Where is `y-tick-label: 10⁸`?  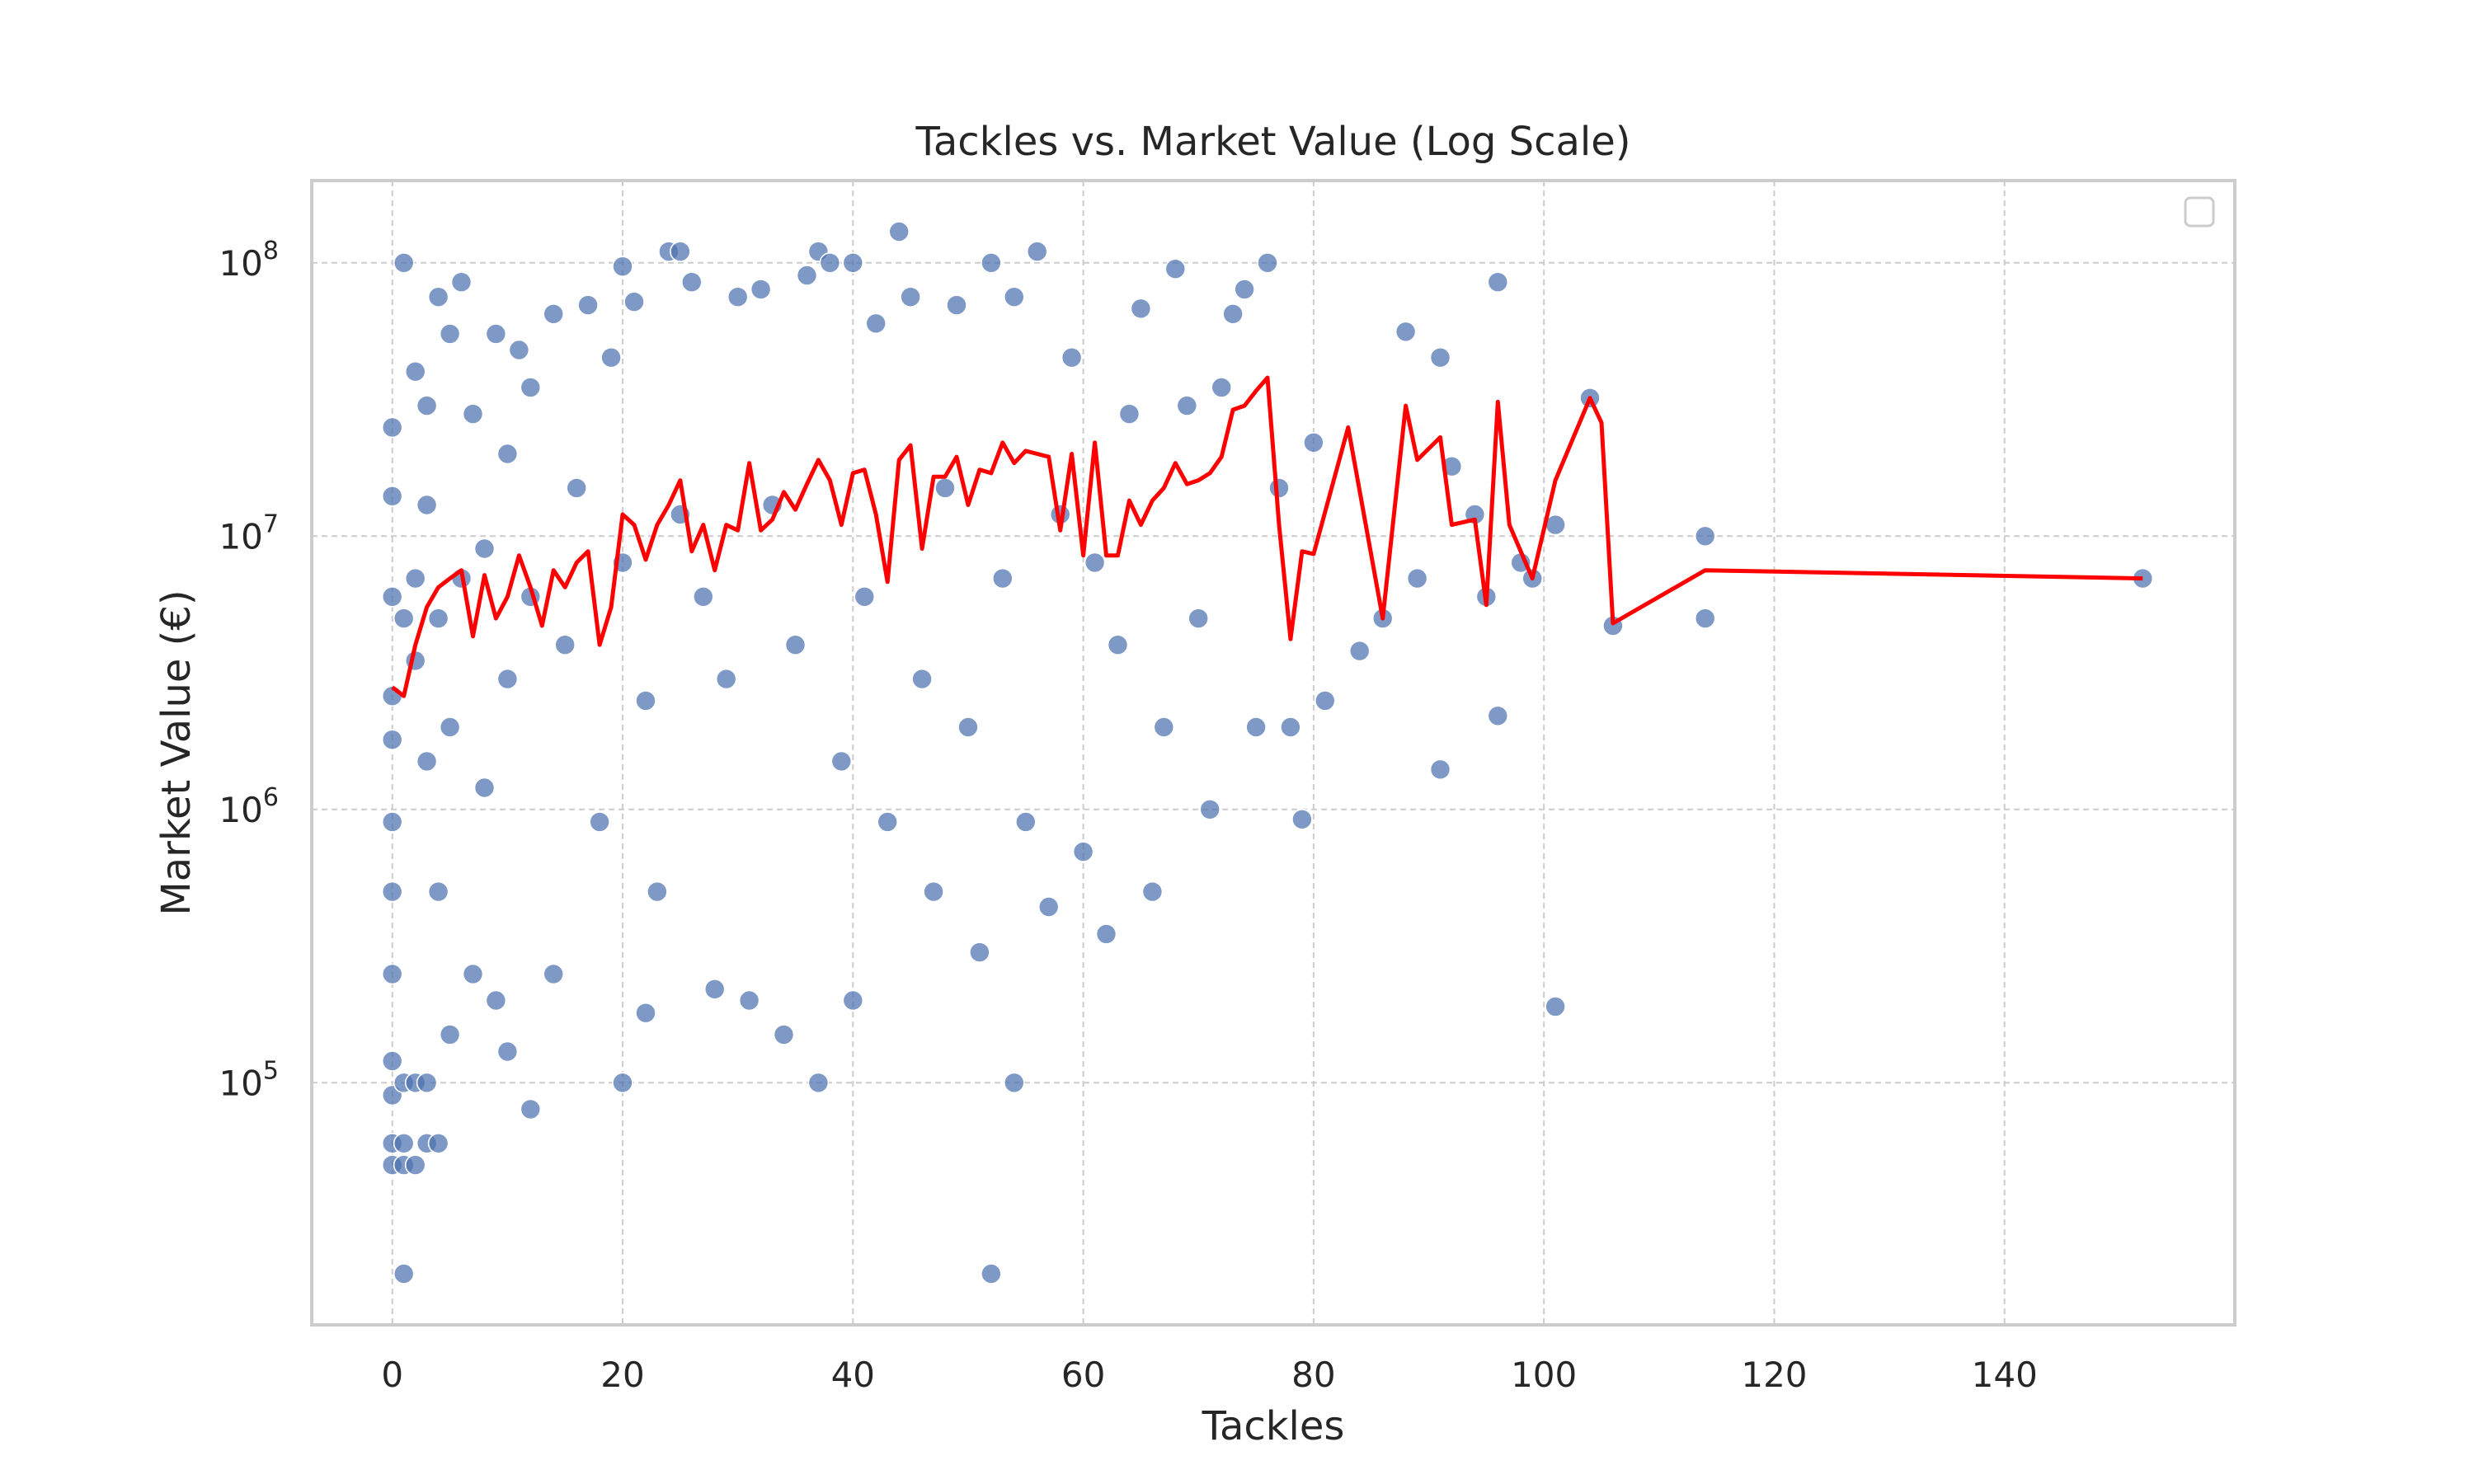 y-tick-label: 10⁸ is located at coordinates (249, 260).